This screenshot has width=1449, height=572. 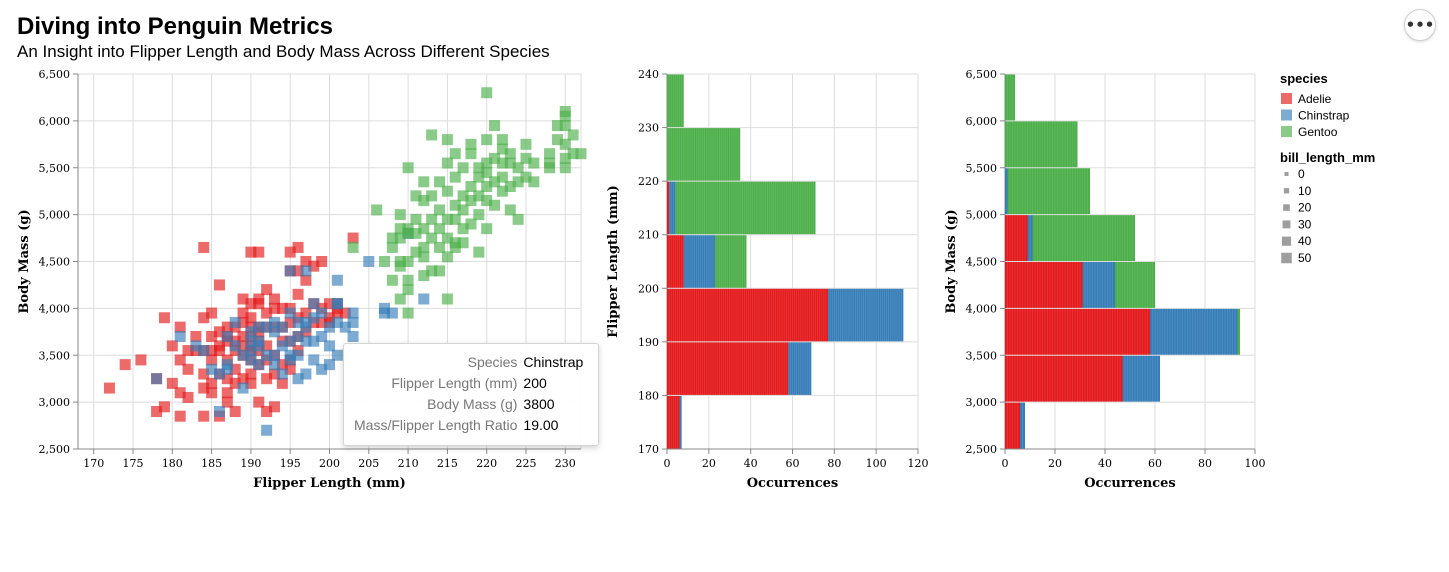 I want to click on legend-size-label: 0, so click(x=1301, y=174).